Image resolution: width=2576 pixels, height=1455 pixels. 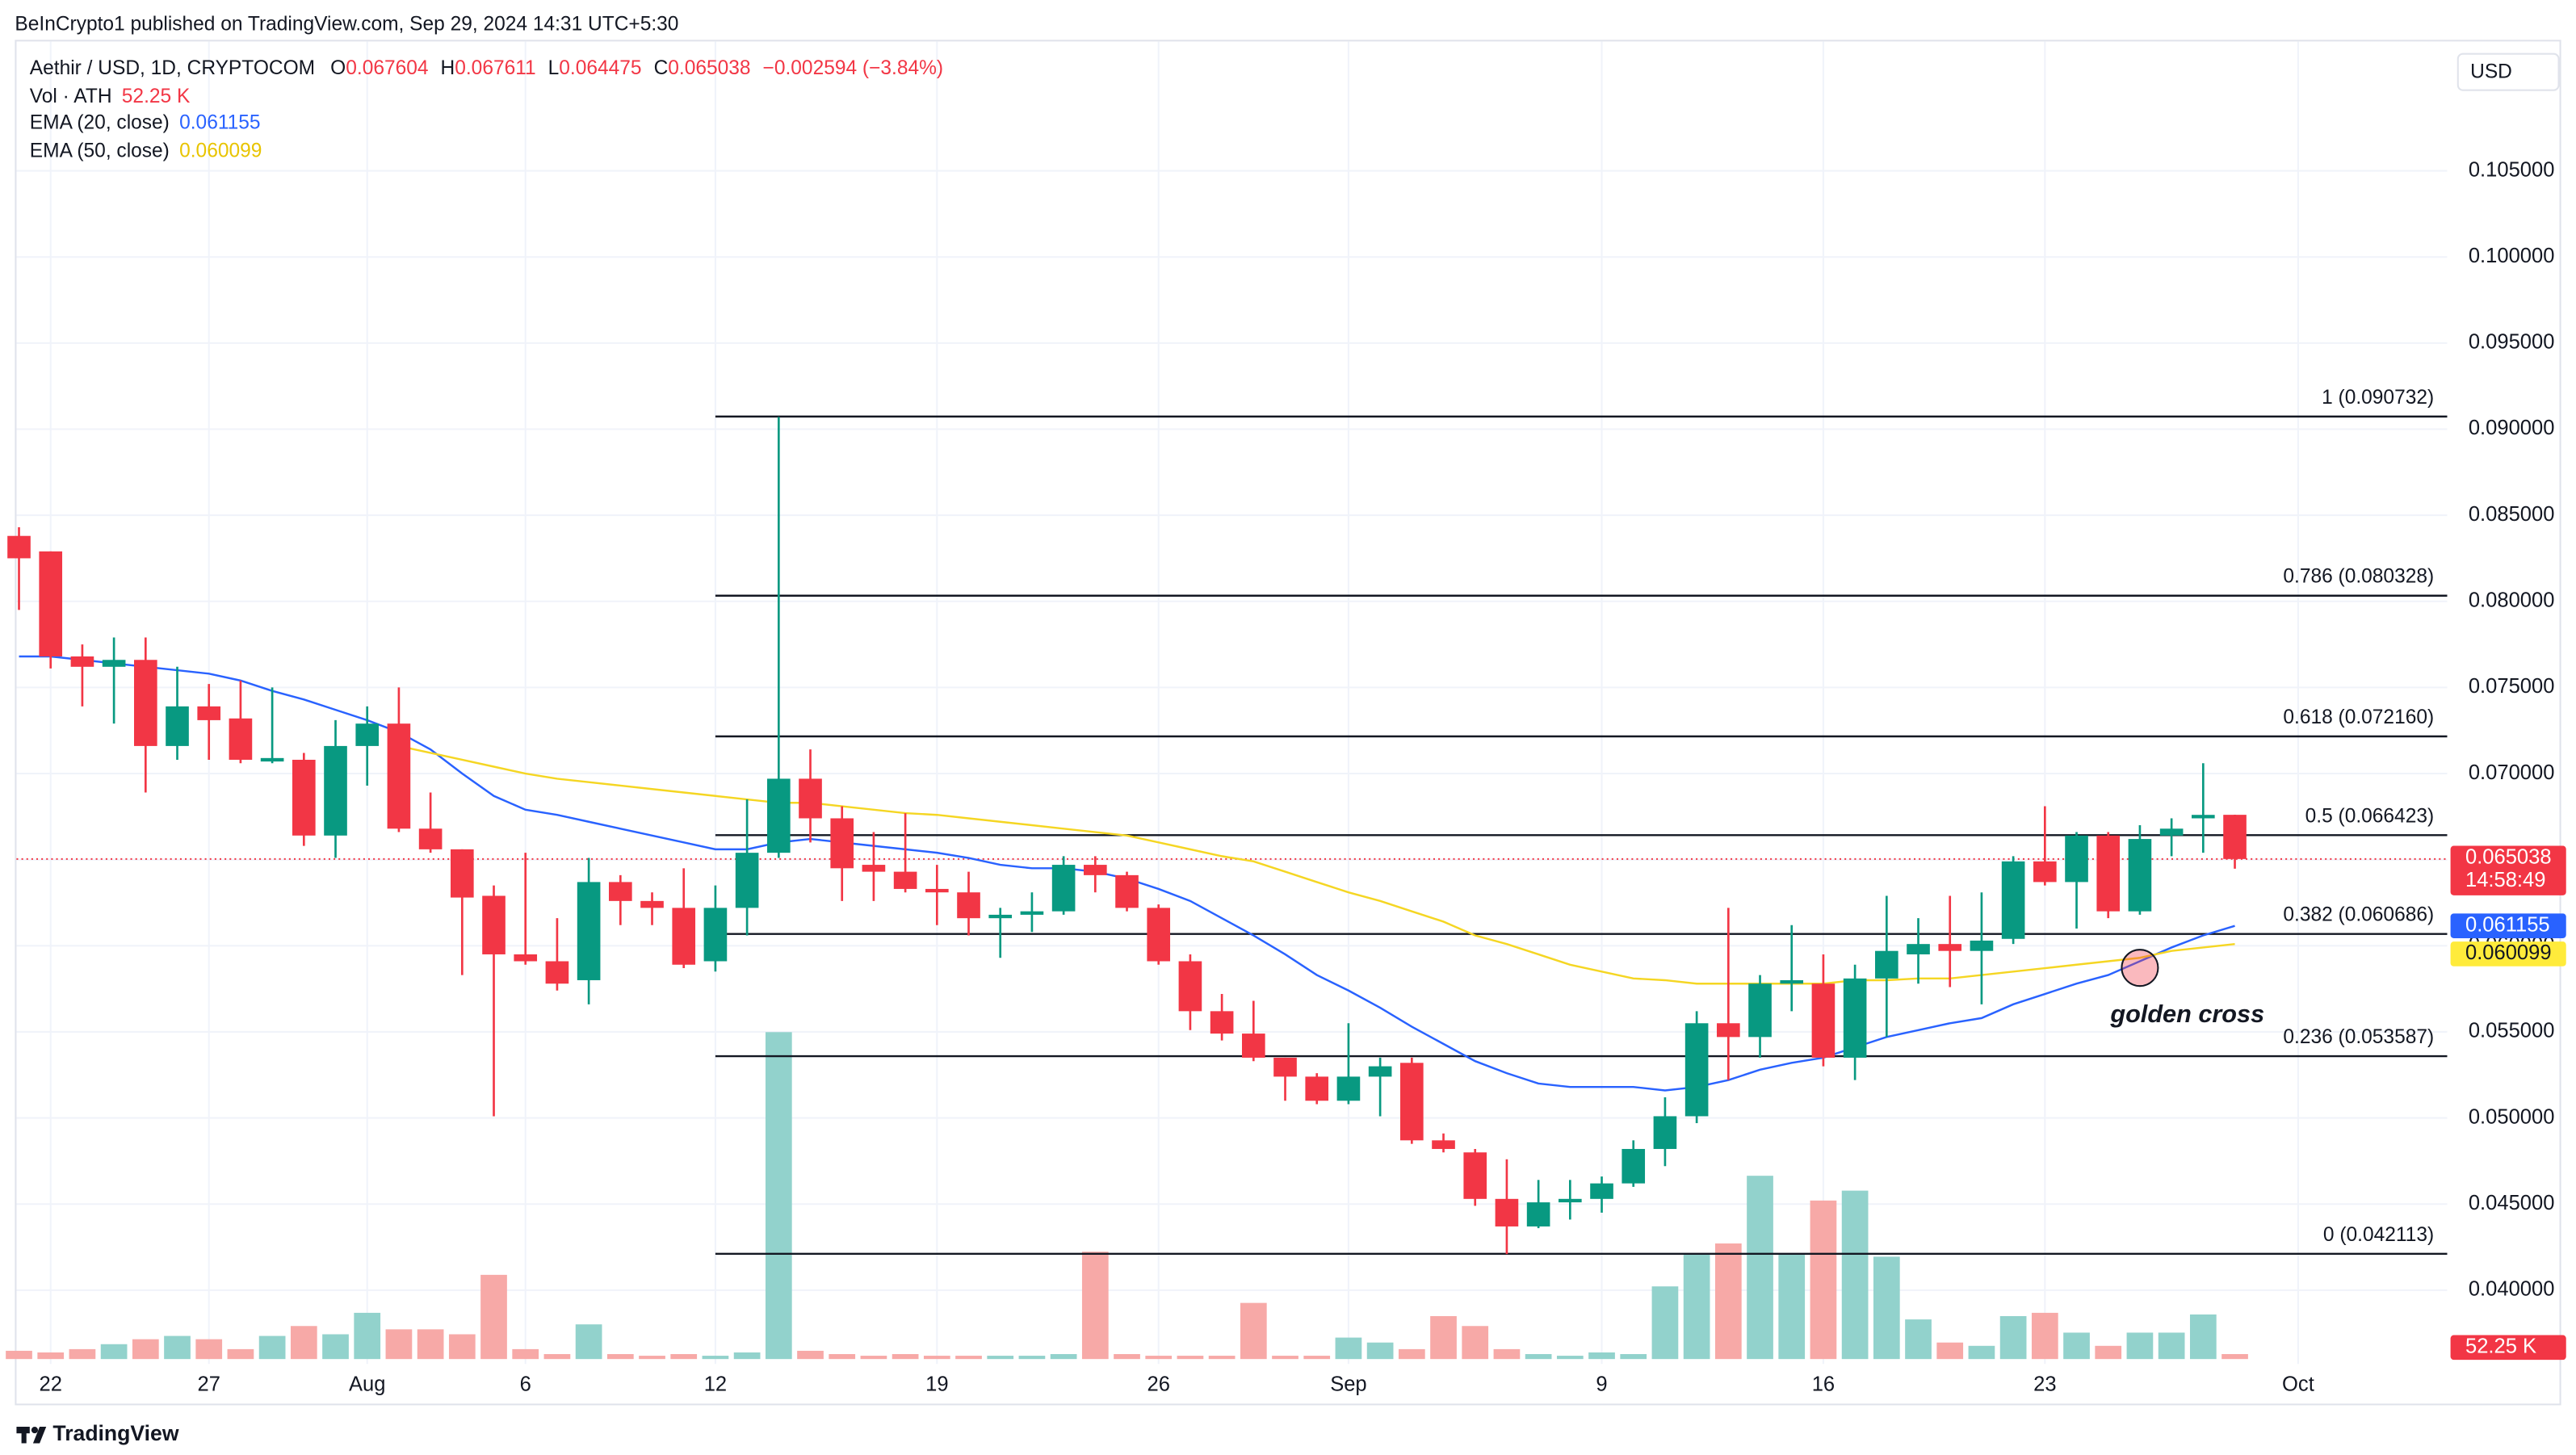 I want to click on y-tick-label: 0.090000, so click(x=2512, y=428).